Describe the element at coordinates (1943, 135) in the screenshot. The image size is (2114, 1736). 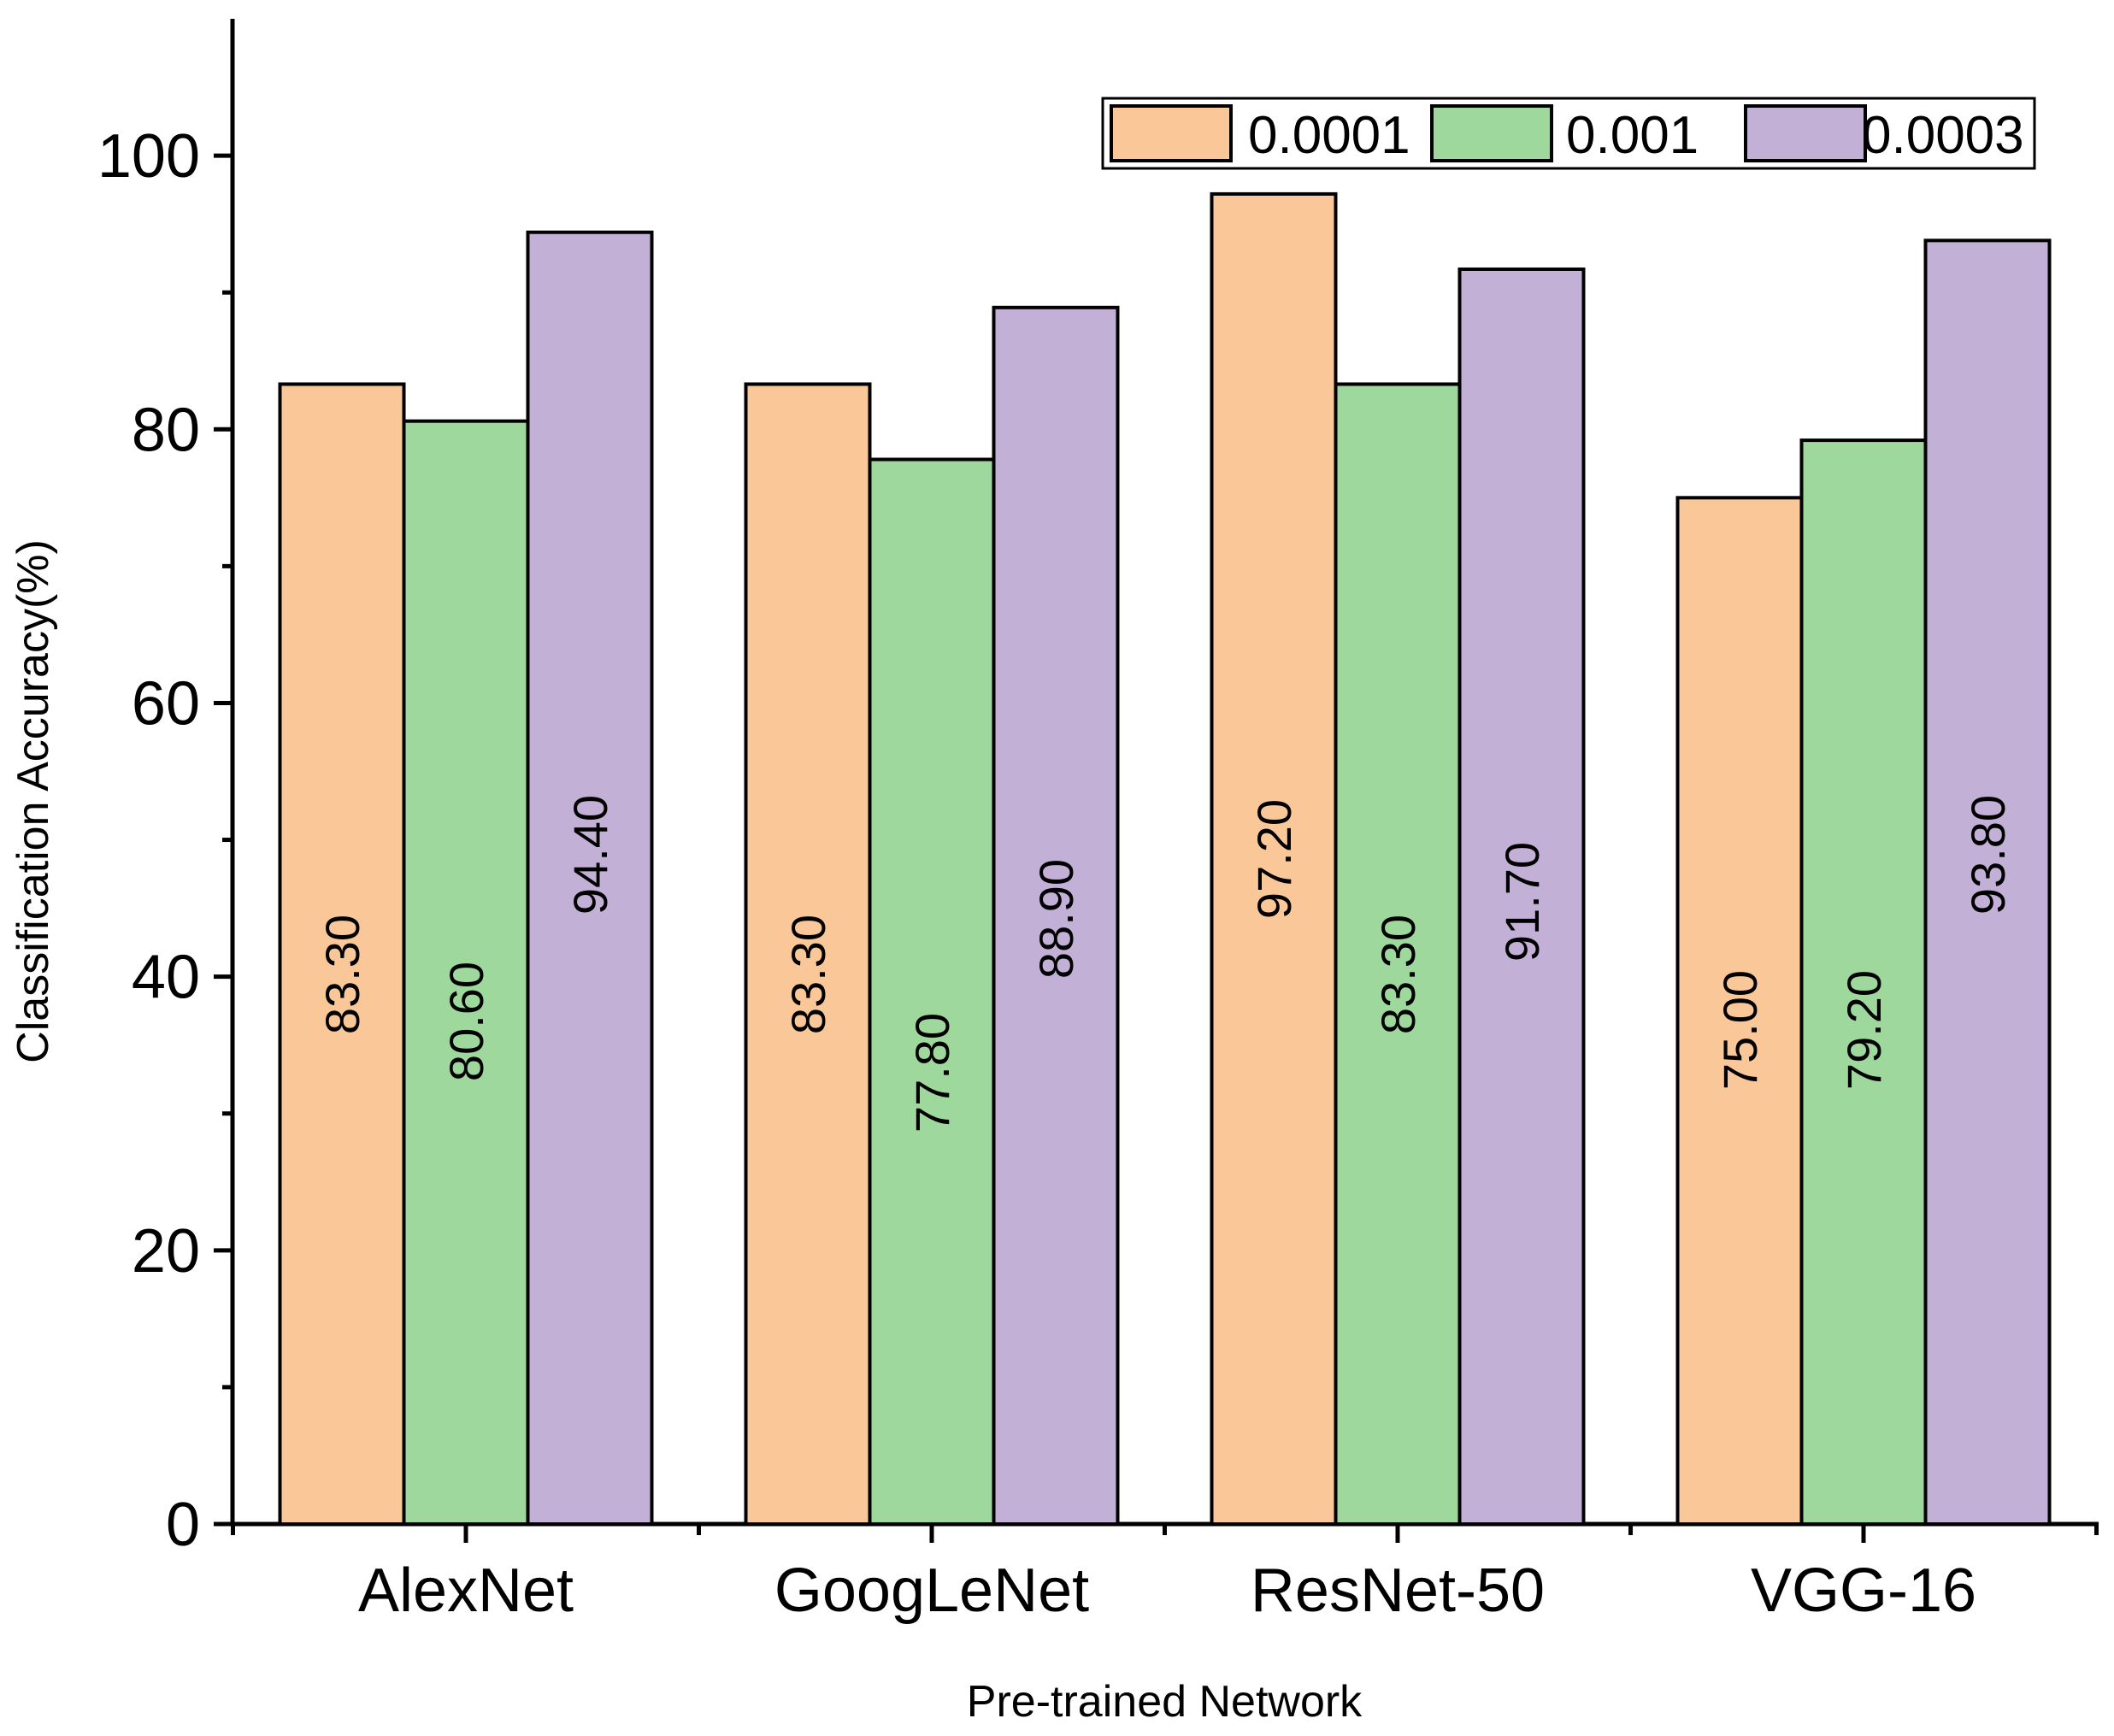
I see `legend-label: 0.0003` at that location.